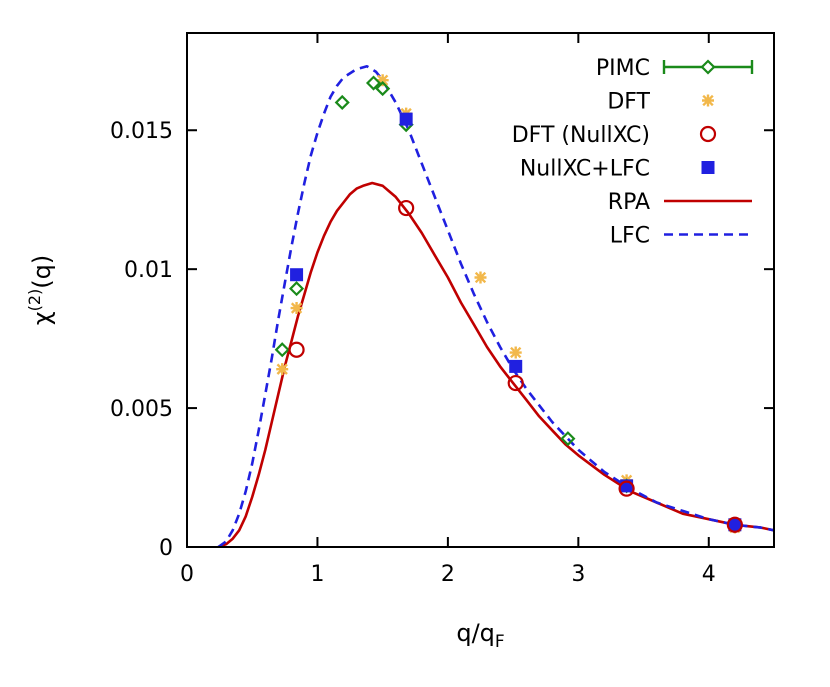 The height and width of the screenshot is (687, 830). I want to click on y-tick-label: 0.015, so click(141, 131).